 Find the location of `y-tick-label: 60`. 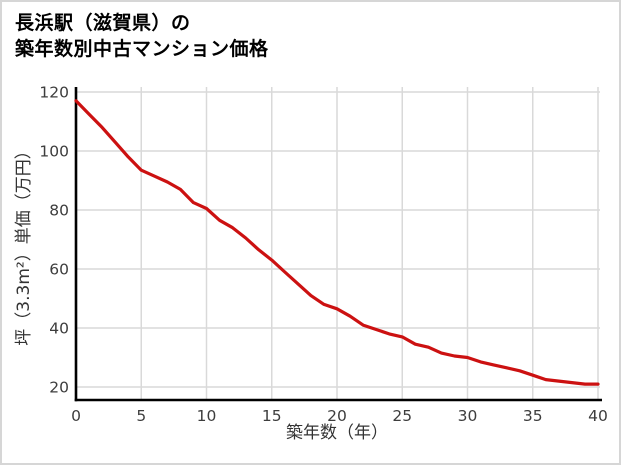

y-tick-label: 60 is located at coordinates (59, 270).